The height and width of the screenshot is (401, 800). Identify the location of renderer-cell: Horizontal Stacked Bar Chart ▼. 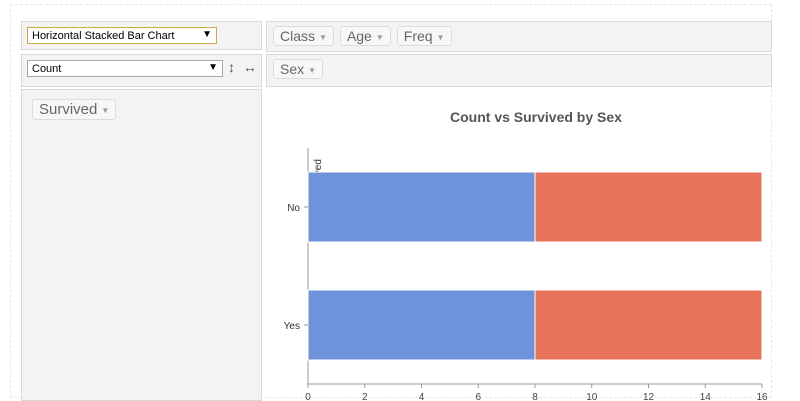
(141, 35).